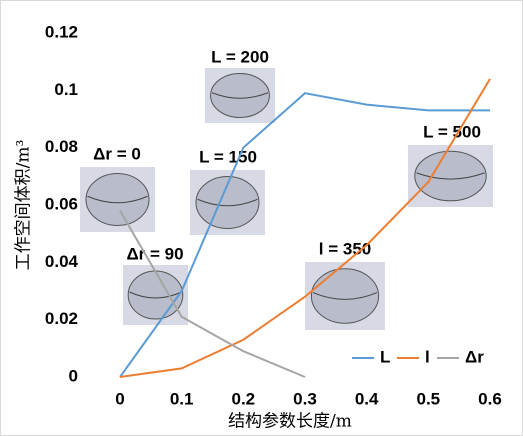 This screenshot has height=436, width=523. What do you see at coordinates (182, 398) in the screenshot?
I see `x-tick-label: 0.1` at bounding box center [182, 398].